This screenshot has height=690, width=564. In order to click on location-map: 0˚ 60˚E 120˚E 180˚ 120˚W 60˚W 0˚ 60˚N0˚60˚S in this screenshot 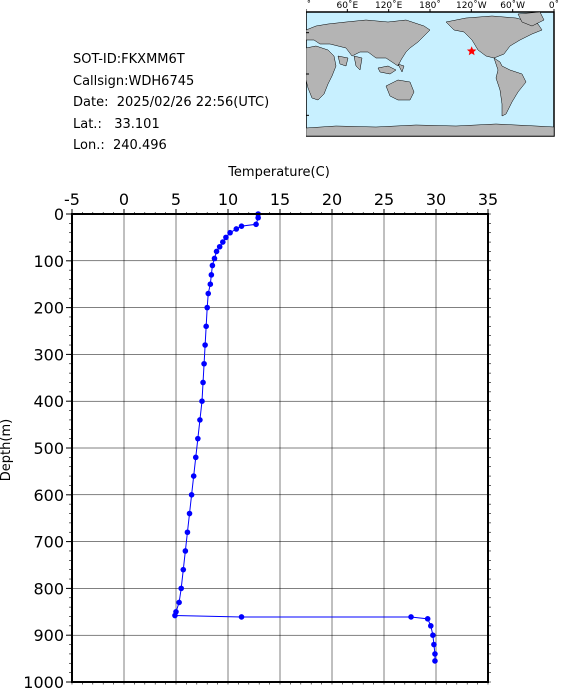, I will do `click(432, 68)`.